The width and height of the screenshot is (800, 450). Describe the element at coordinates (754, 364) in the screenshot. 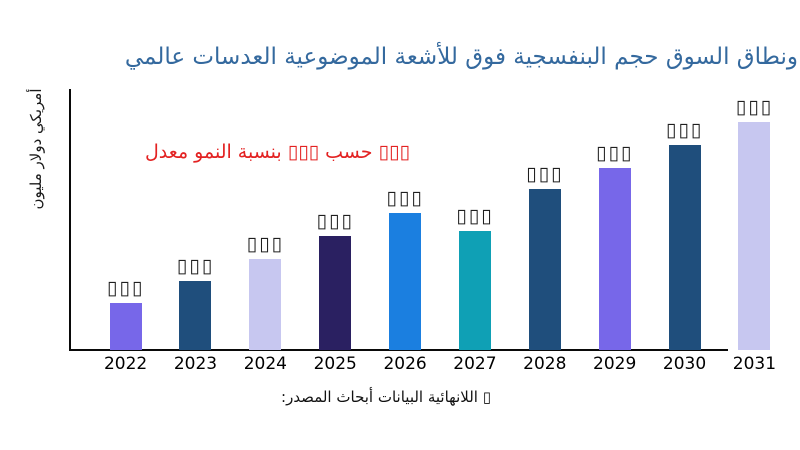

I see `x-tick-label: 2031` at that location.